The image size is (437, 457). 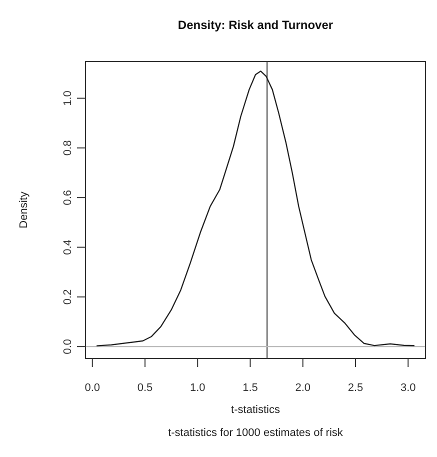 What do you see at coordinates (68, 148) in the screenshot?
I see `y-tick-label: 0.8` at bounding box center [68, 148].